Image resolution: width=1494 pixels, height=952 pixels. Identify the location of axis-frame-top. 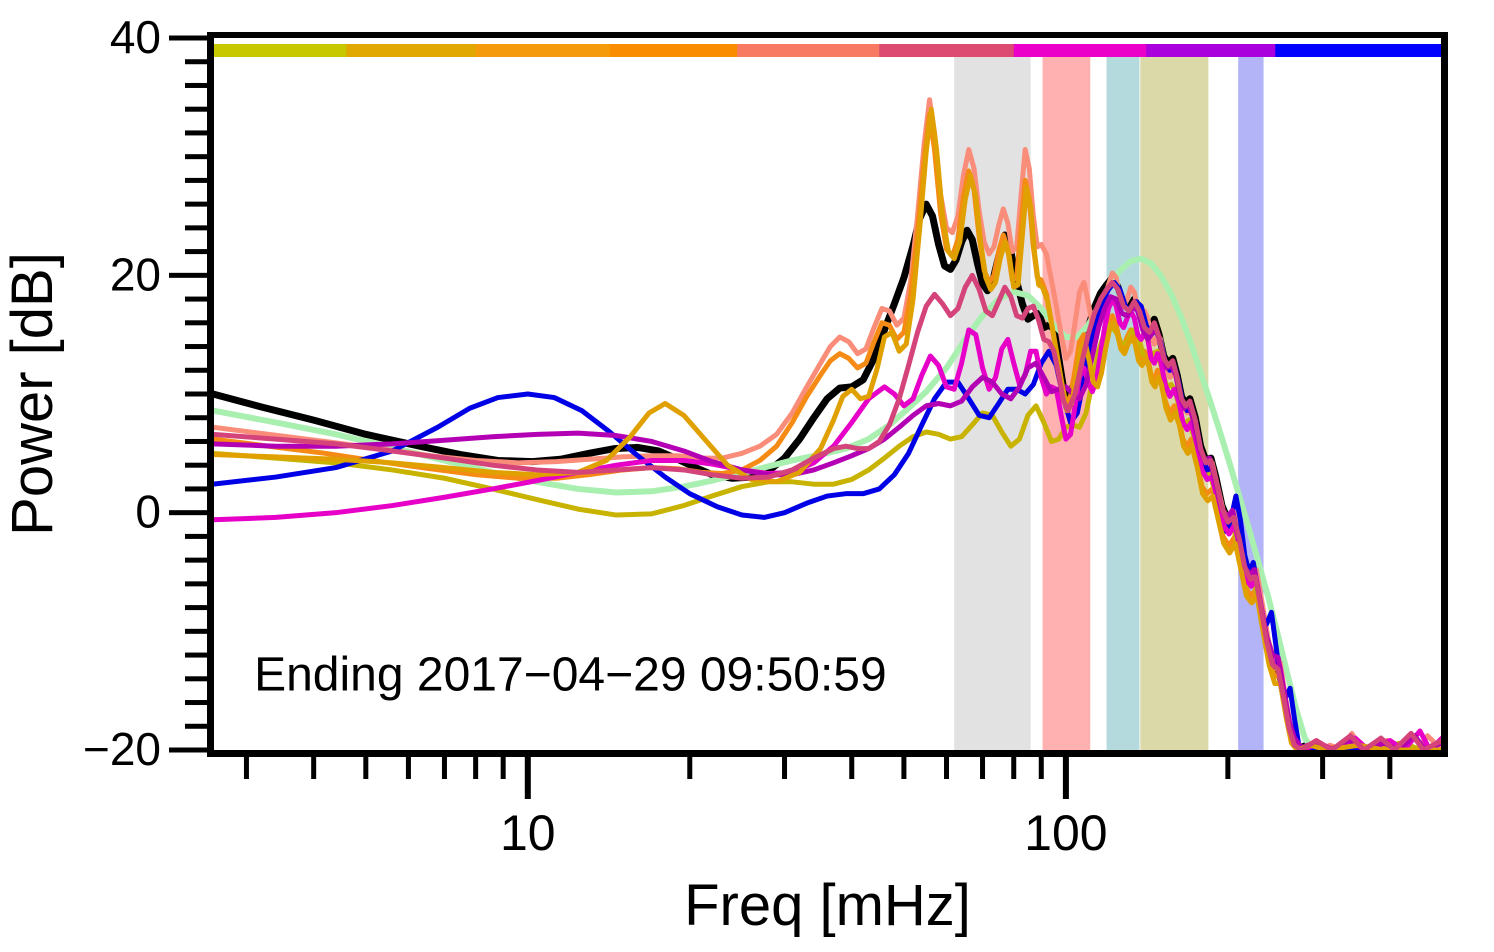
(827, 35).